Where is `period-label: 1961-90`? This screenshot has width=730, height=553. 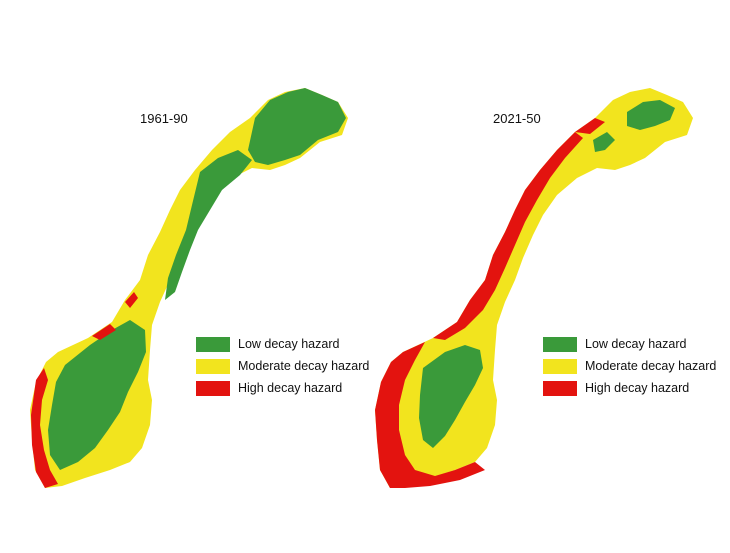 period-label: 1961-90 is located at coordinates (164, 118).